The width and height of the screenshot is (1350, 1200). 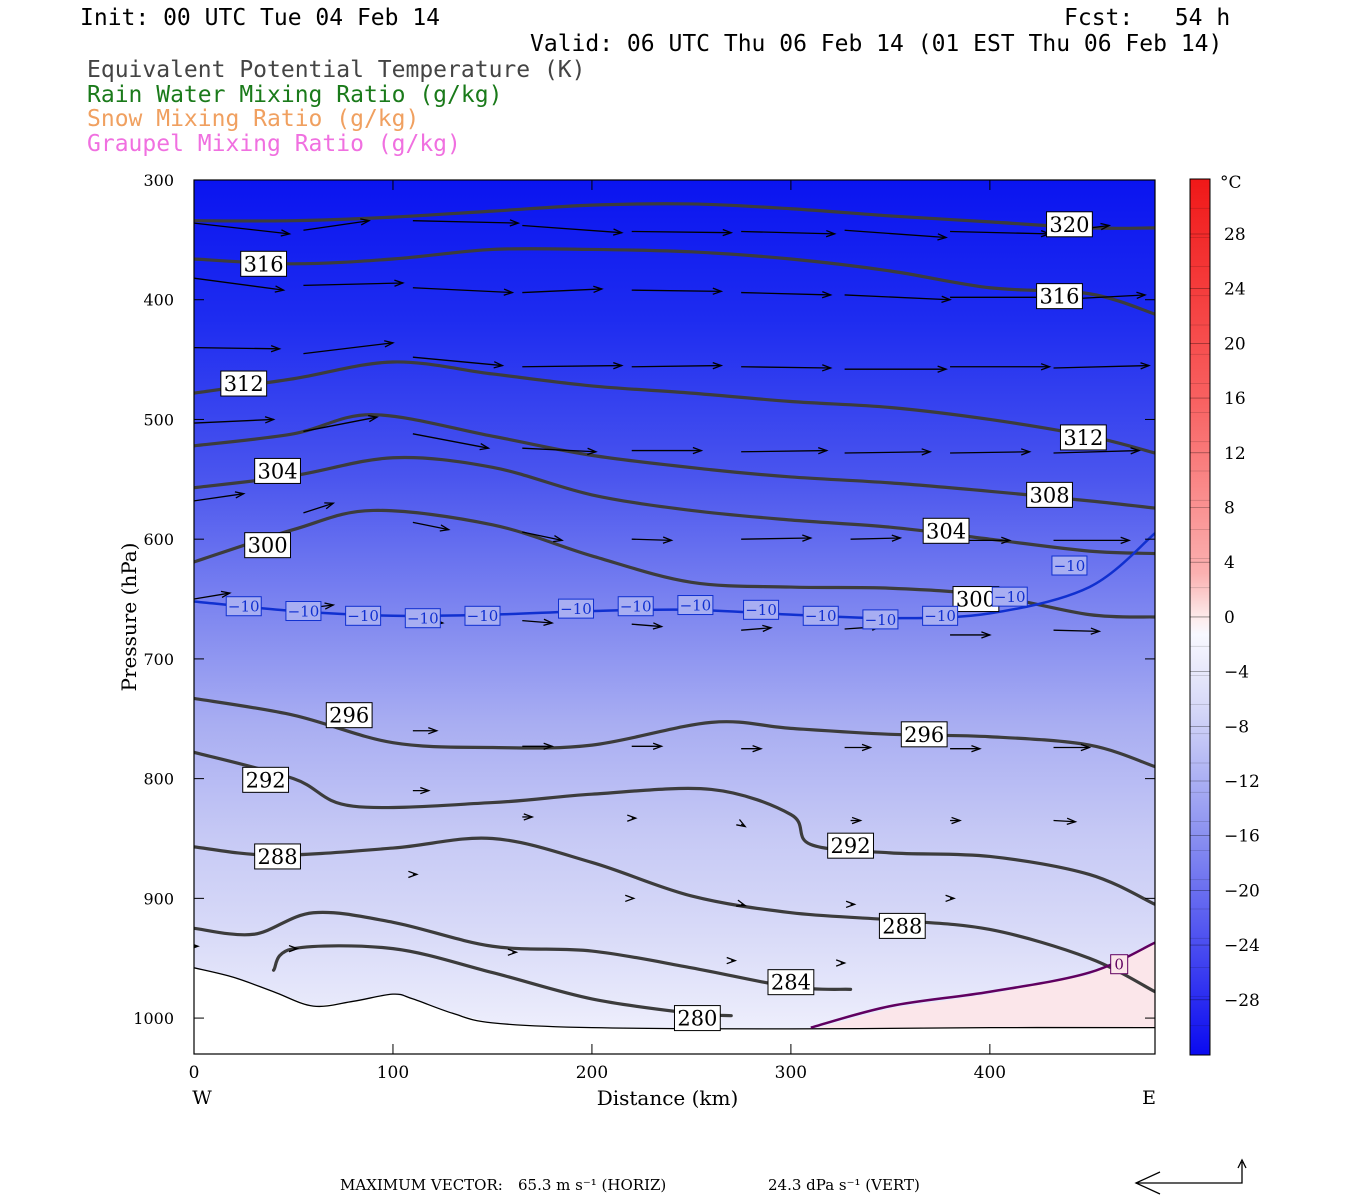 What do you see at coordinates (158, 659) in the screenshot?
I see `y-tick-label: 700` at bounding box center [158, 659].